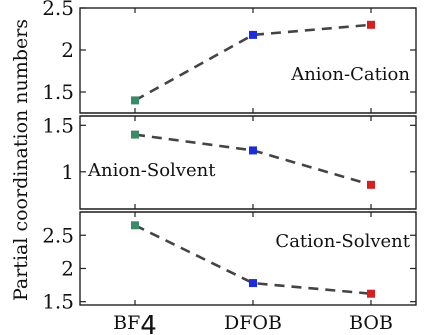  What do you see at coordinates (350, 74) in the screenshot?
I see `panel-label: Anion-Cation` at bounding box center [350, 74].